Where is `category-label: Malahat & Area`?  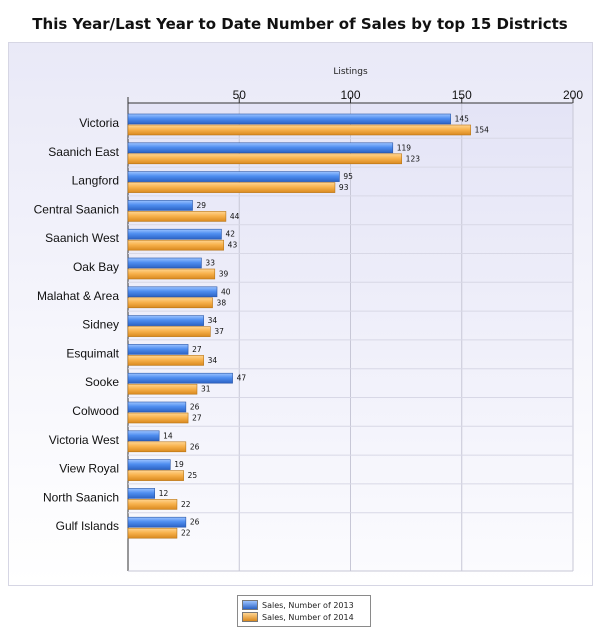 category-label: Malahat & Area is located at coordinates (78, 296).